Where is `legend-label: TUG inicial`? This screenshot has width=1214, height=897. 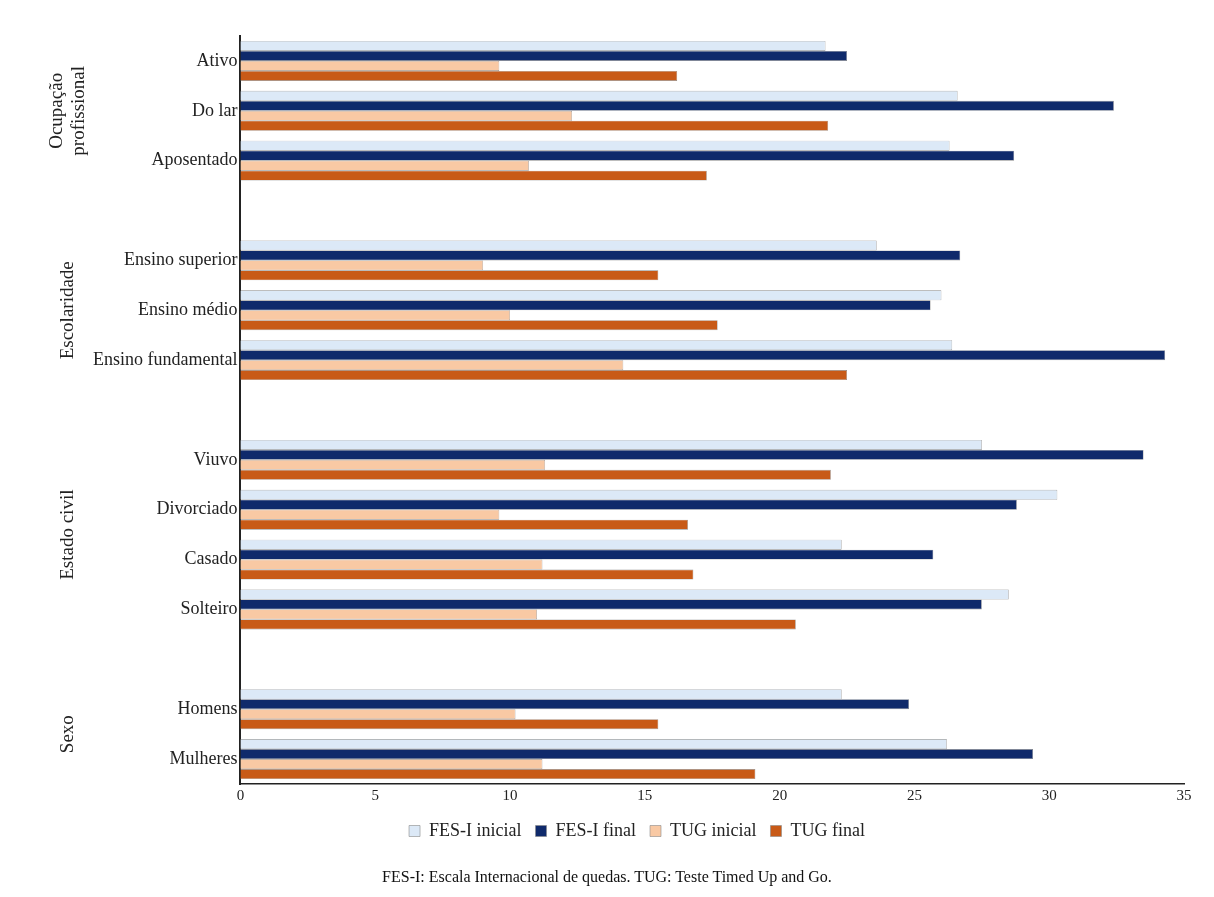
legend-label: TUG inicial is located at coordinates (713, 829).